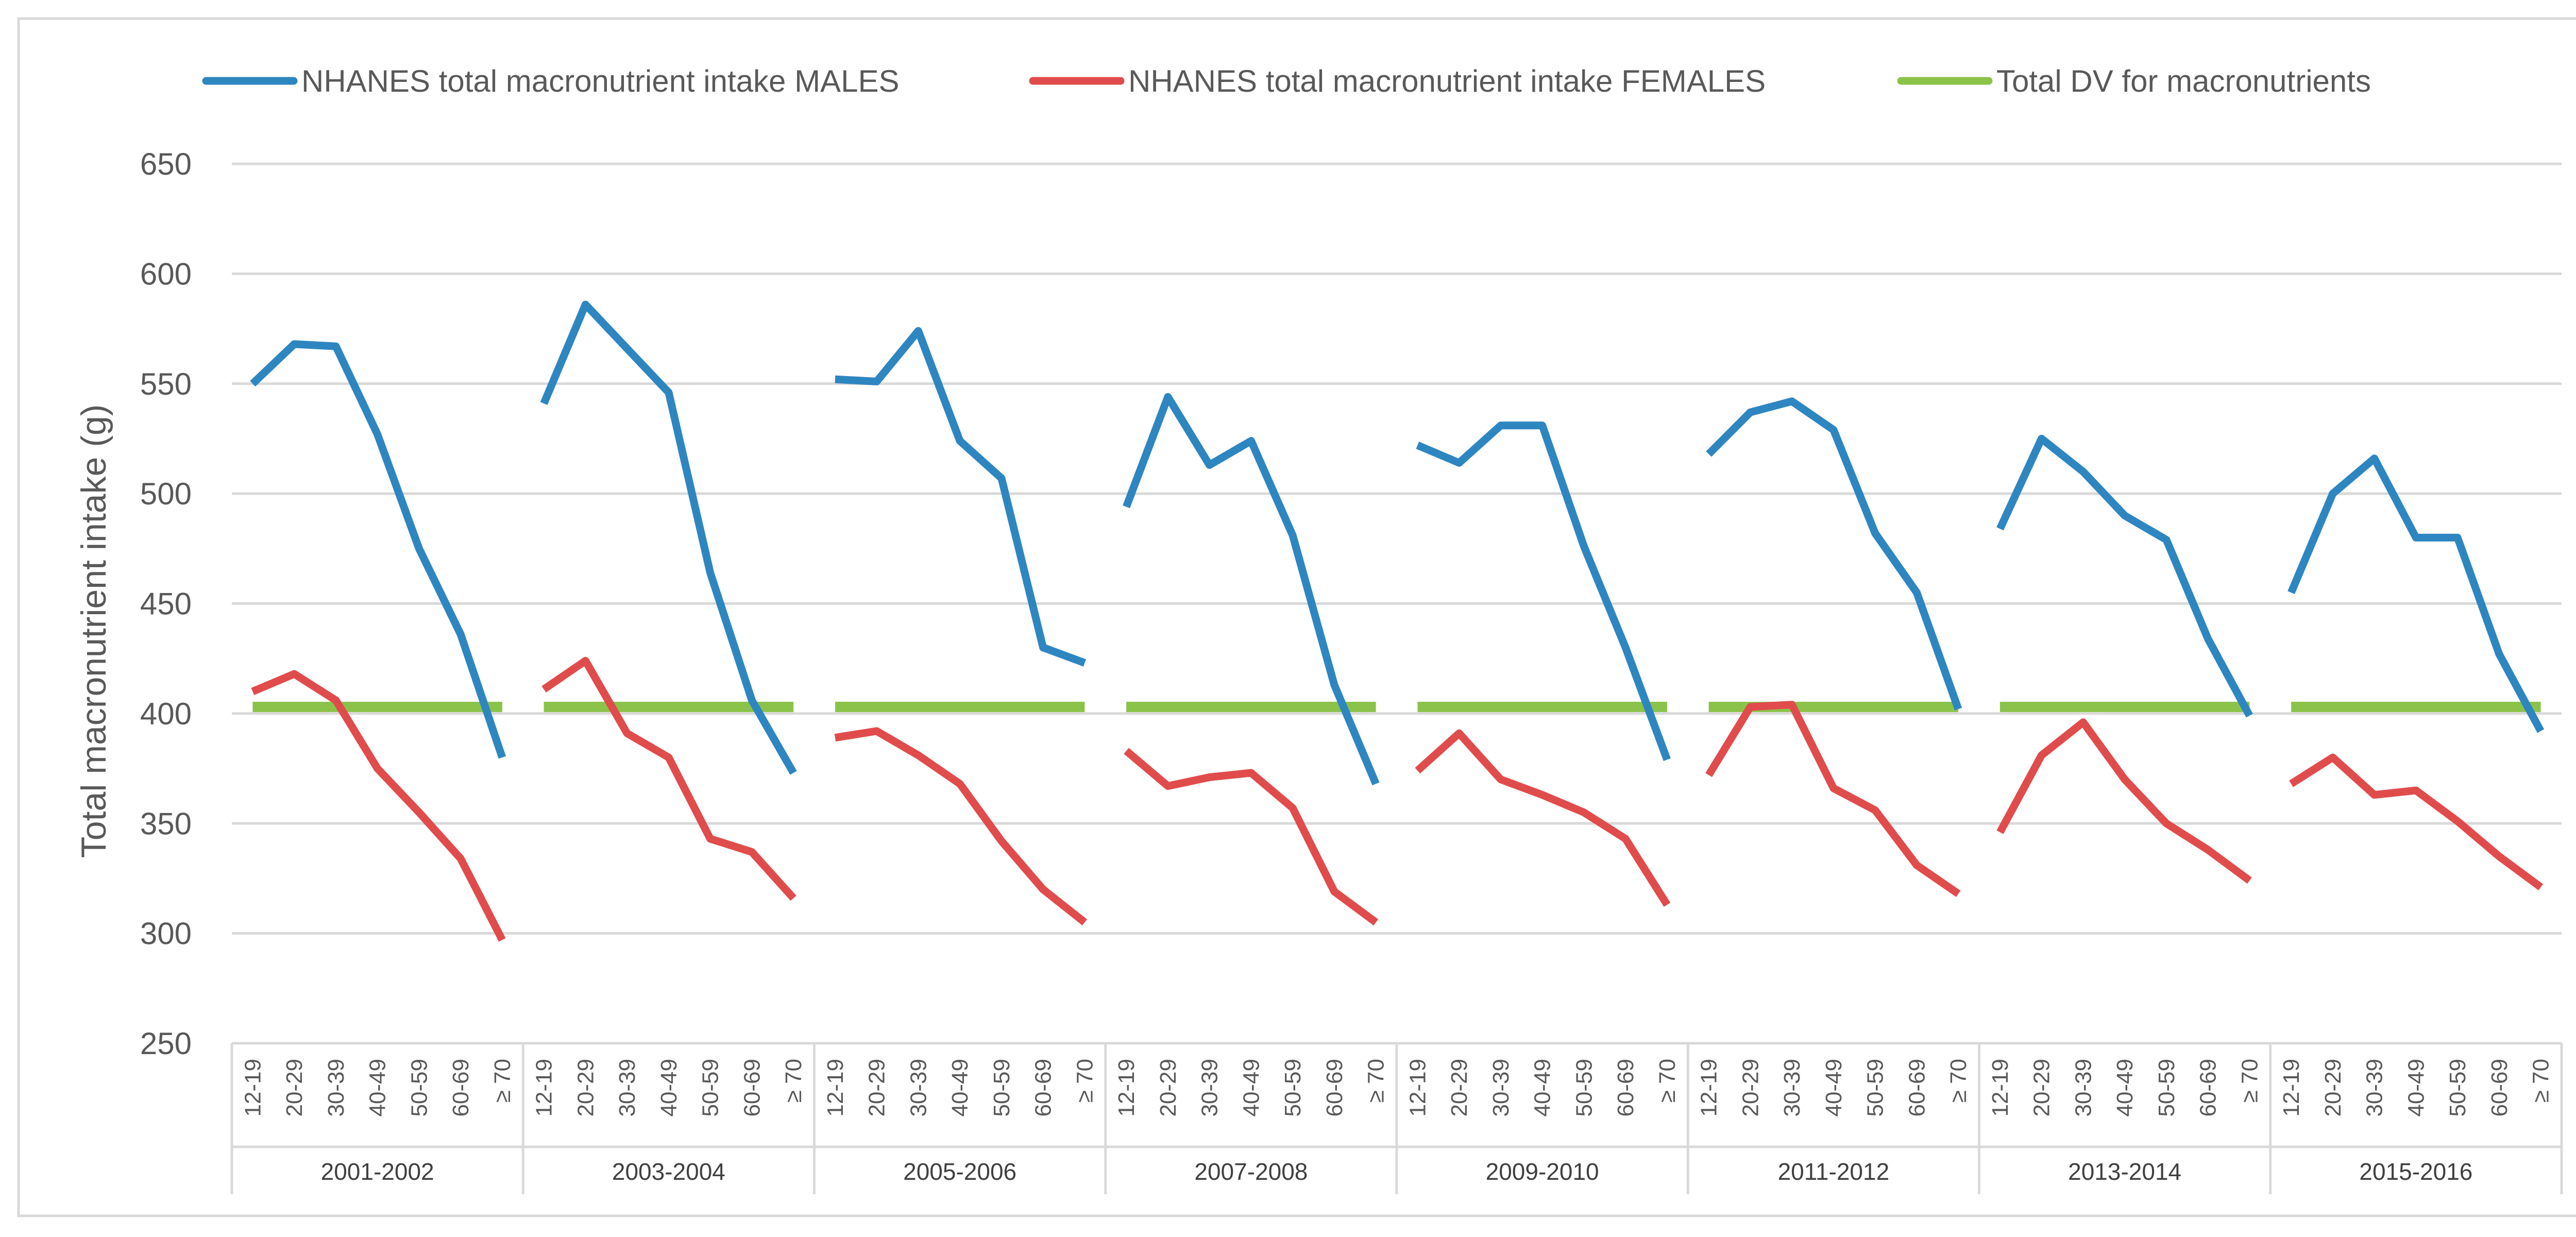  Describe the element at coordinates (2416, 822) in the screenshot. I see `series-line-nhanes-total-macronutrient-intake-females-2015-2016` at that location.